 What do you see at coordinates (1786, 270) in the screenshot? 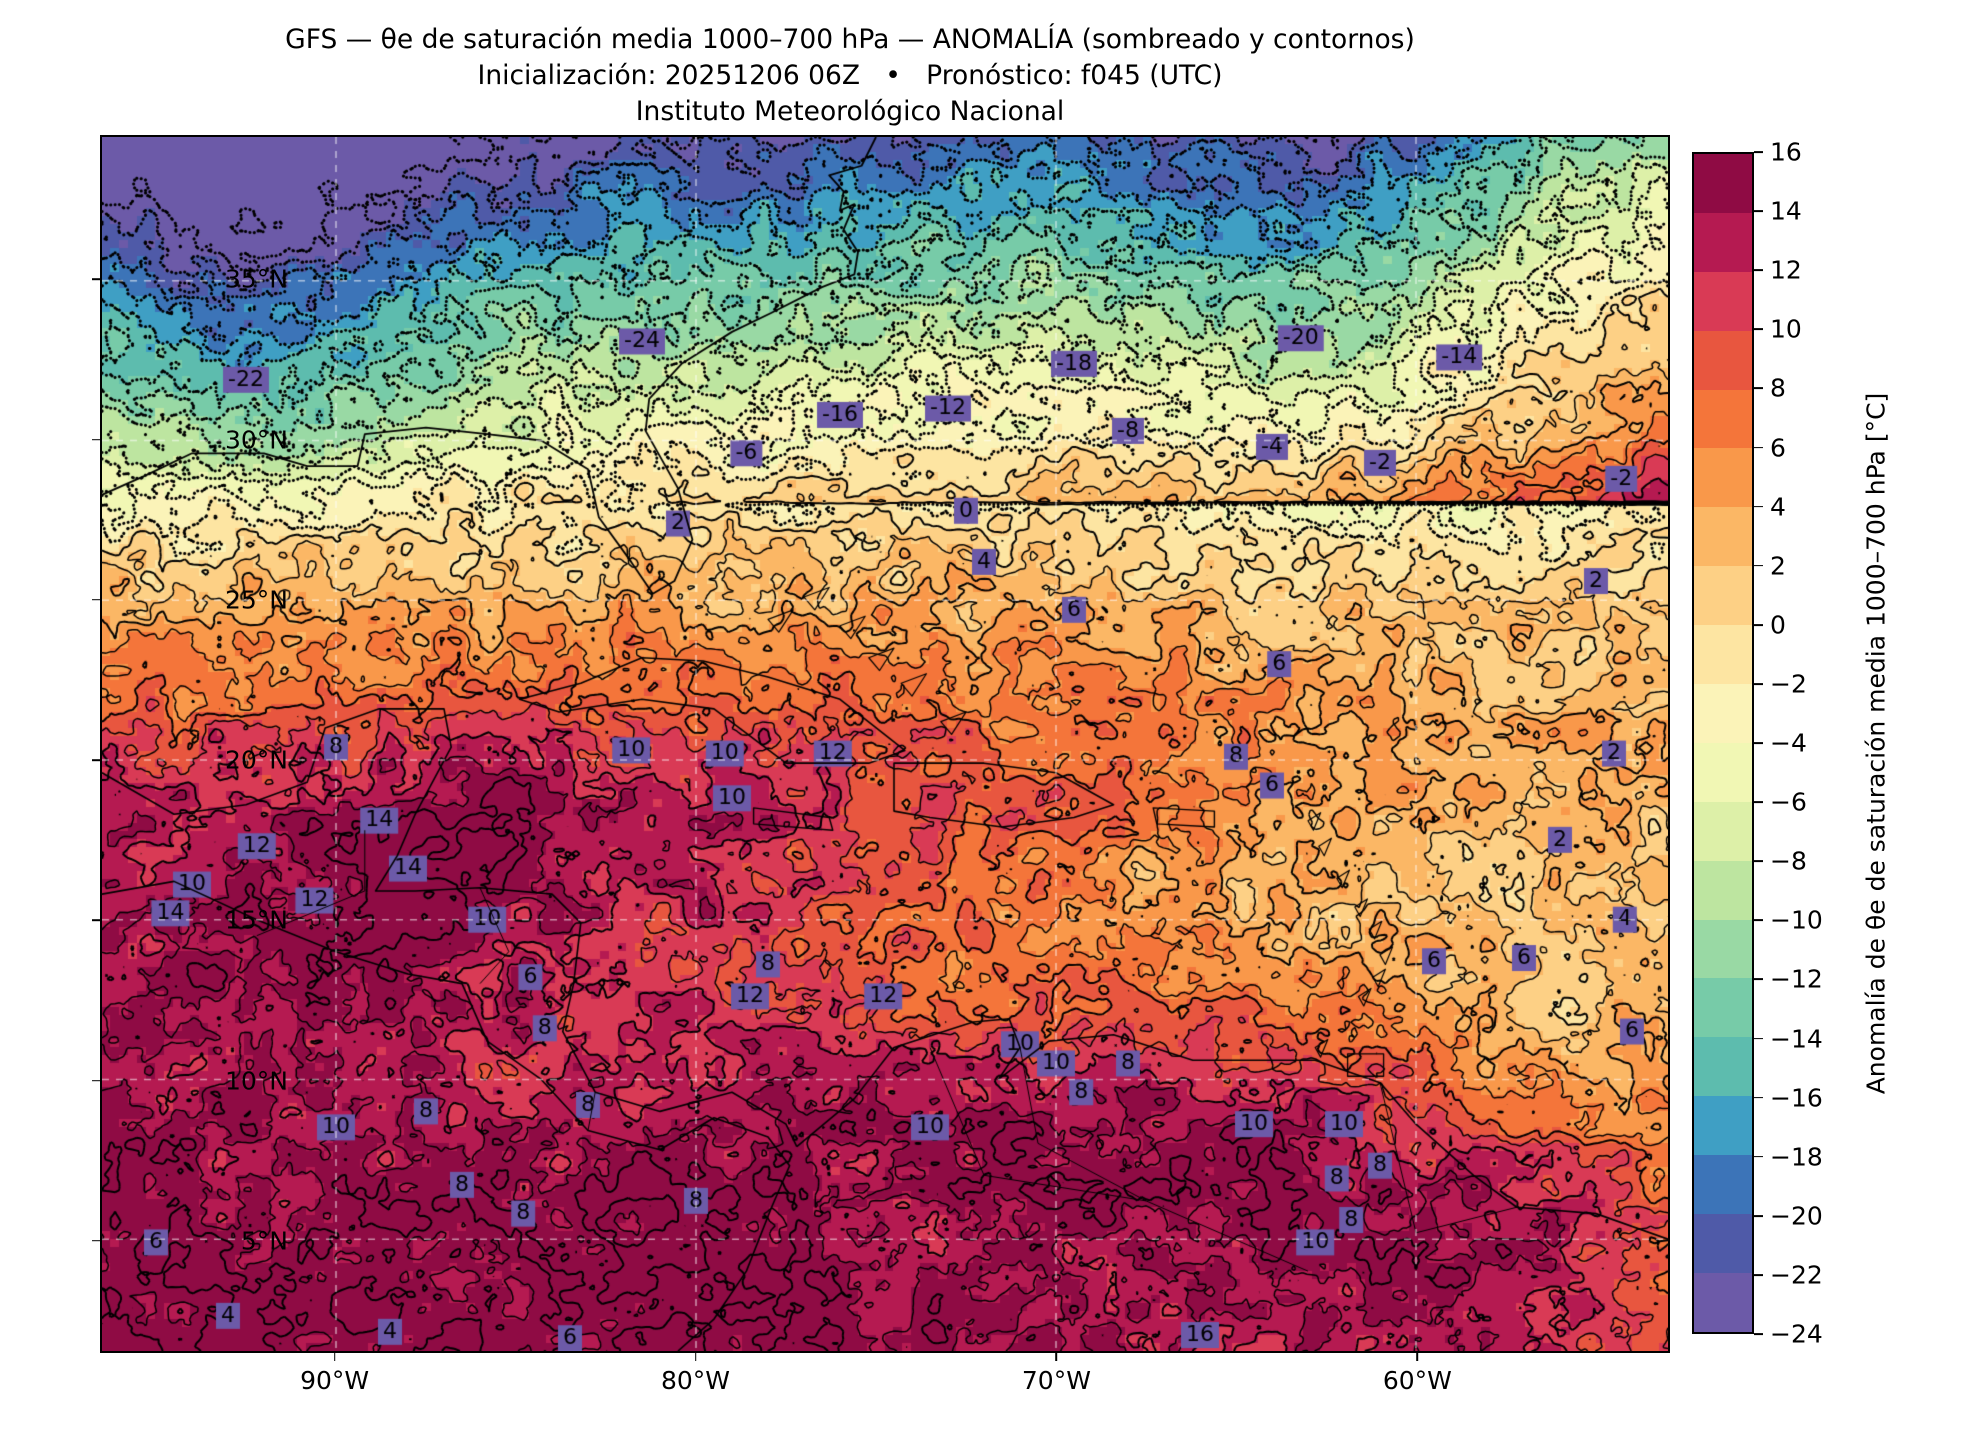
I see `colorbar-tick-label: 12` at bounding box center [1786, 270].